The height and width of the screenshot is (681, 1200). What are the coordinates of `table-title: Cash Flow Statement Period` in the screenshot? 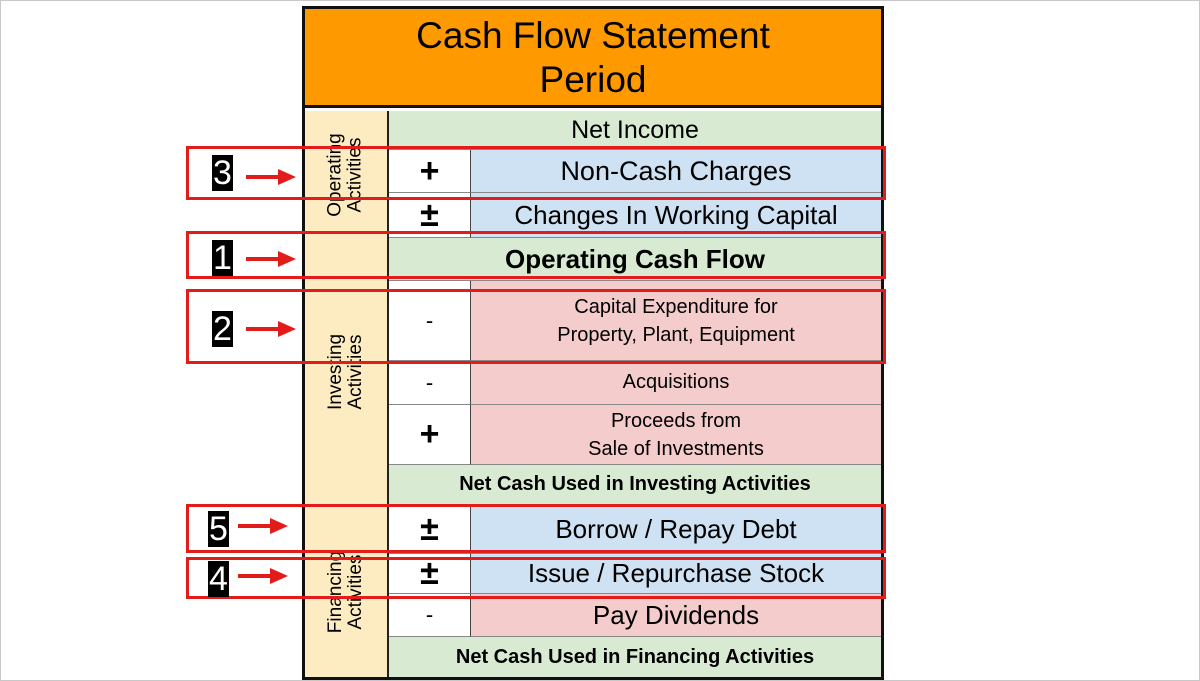 It's located at (593, 58).